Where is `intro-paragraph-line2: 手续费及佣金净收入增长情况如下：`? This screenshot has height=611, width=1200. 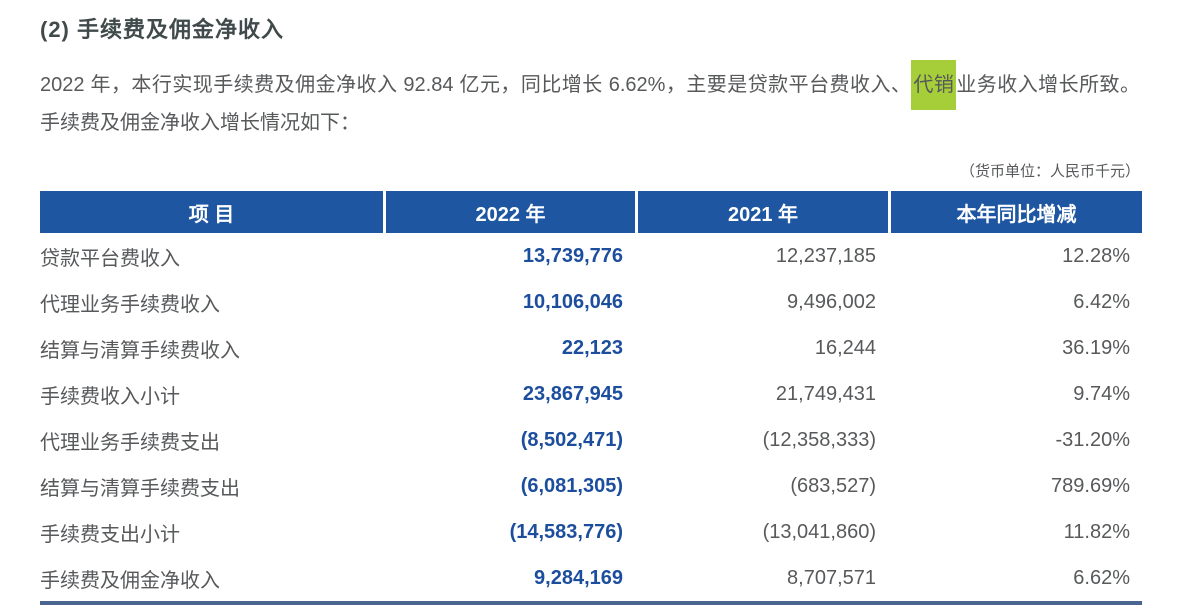
intro-paragraph-line2: 手续费及佣金净收入增长情况如下： is located at coordinates (200, 123).